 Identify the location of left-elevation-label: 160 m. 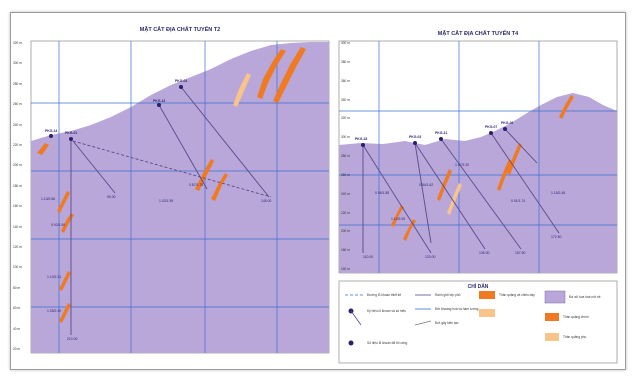
(17, 206).